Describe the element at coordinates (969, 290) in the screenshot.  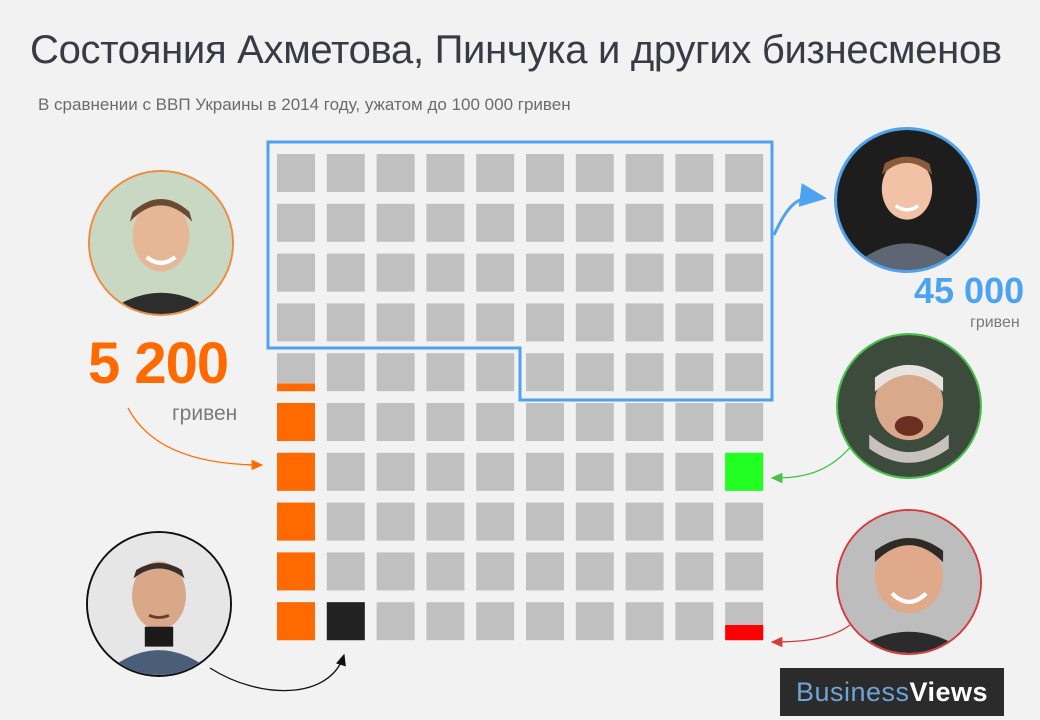
I see `zuckerberg-value: 45 000` at that location.